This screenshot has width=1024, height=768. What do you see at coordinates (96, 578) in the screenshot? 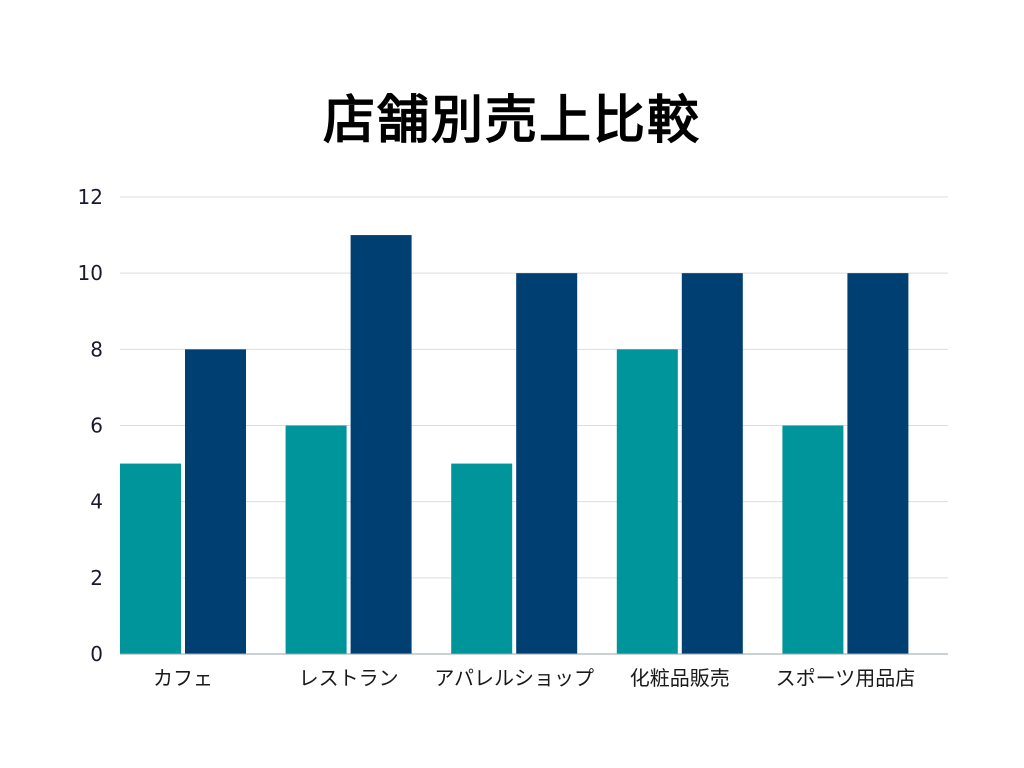
I see `y-tick-label-2: 2` at bounding box center [96, 578].